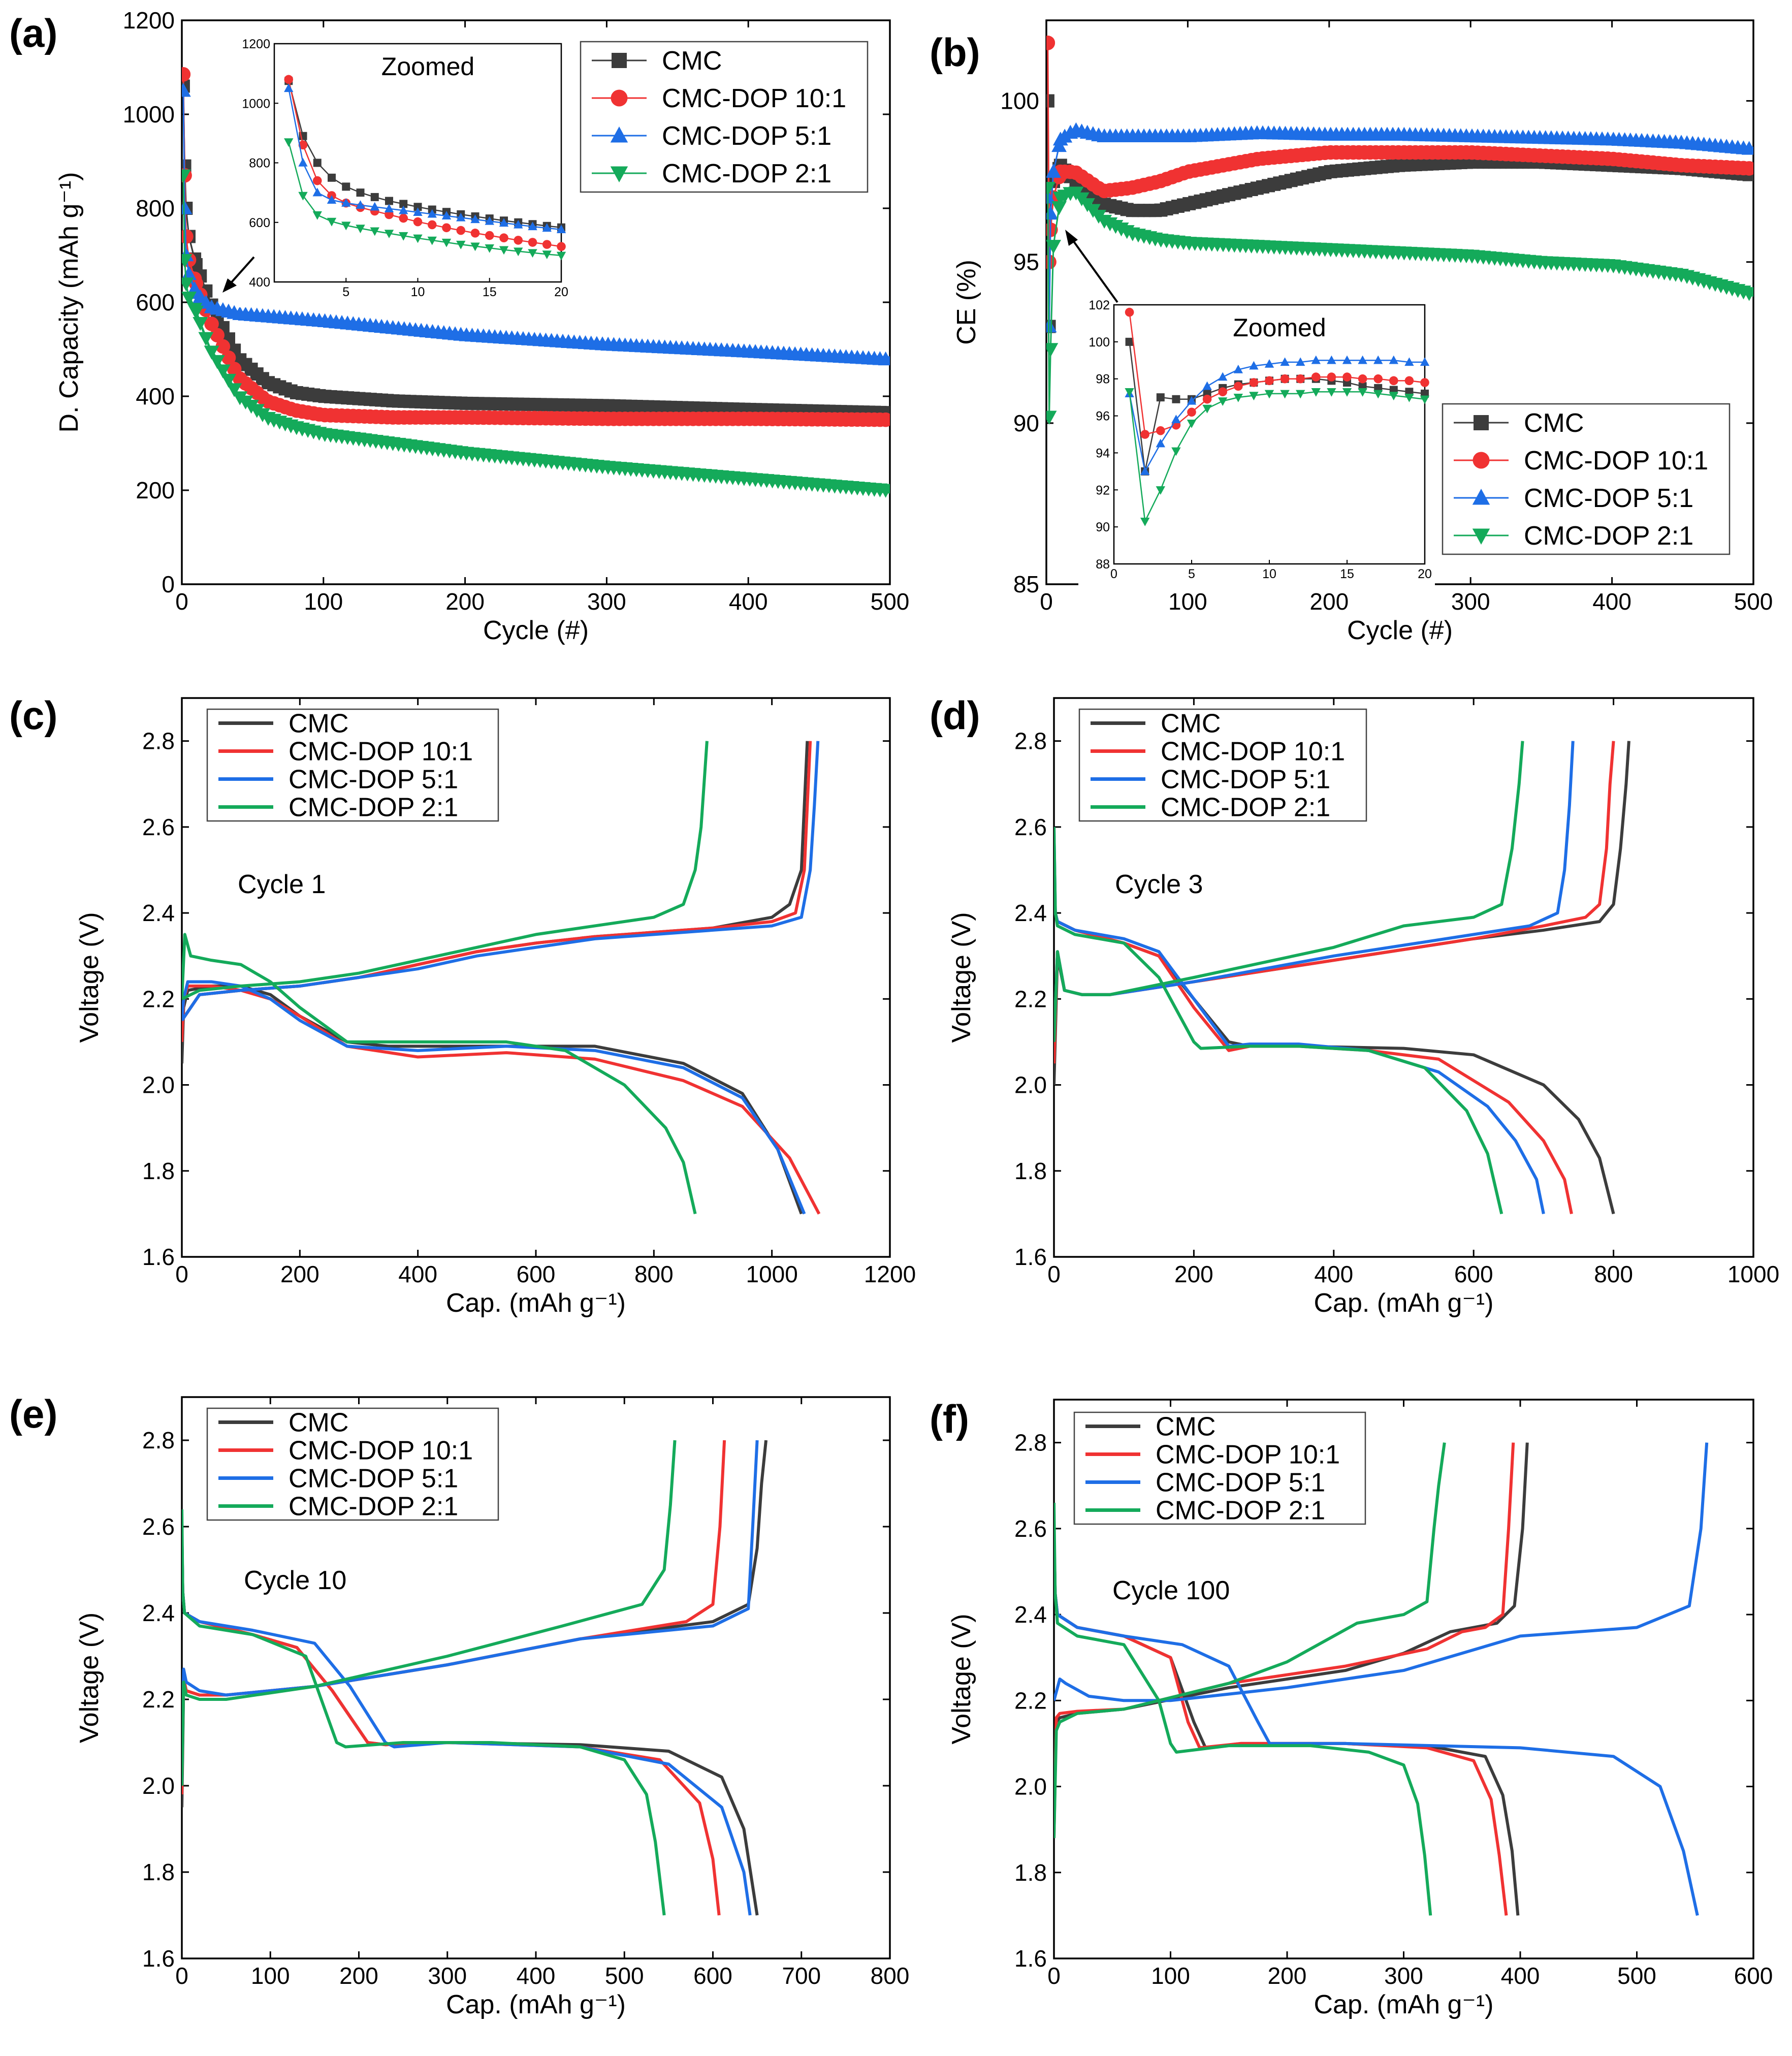  I want to click on charge-curve-cmc, so click(1291, 1636).